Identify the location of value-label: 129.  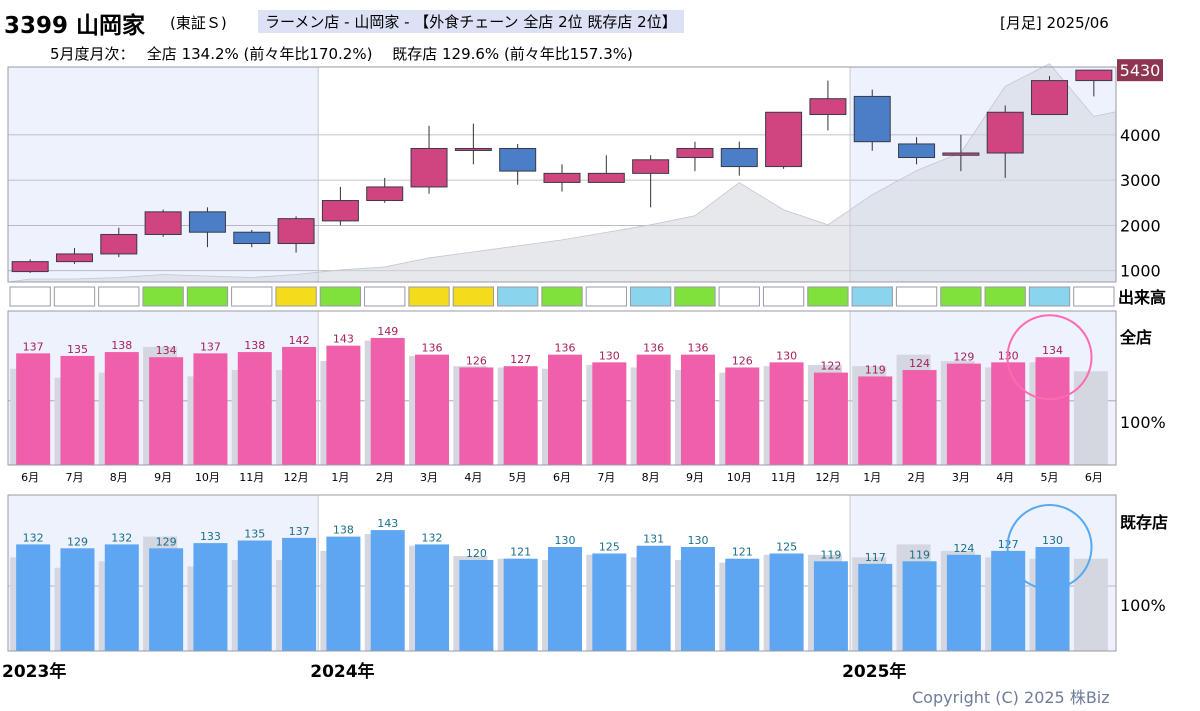
(963, 357).